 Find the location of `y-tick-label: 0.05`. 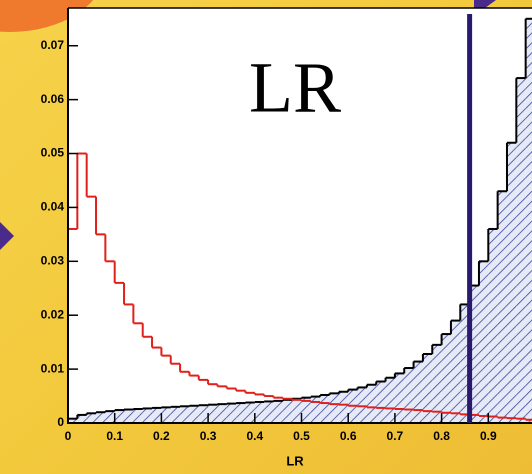

y-tick-label: 0.05 is located at coordinates (53, 153).